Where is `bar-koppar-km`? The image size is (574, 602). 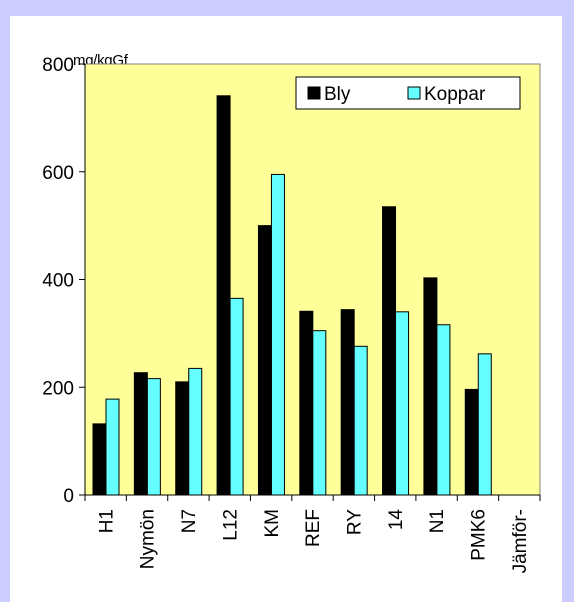 bar-koppar-km is located at coordinates (277, 334).